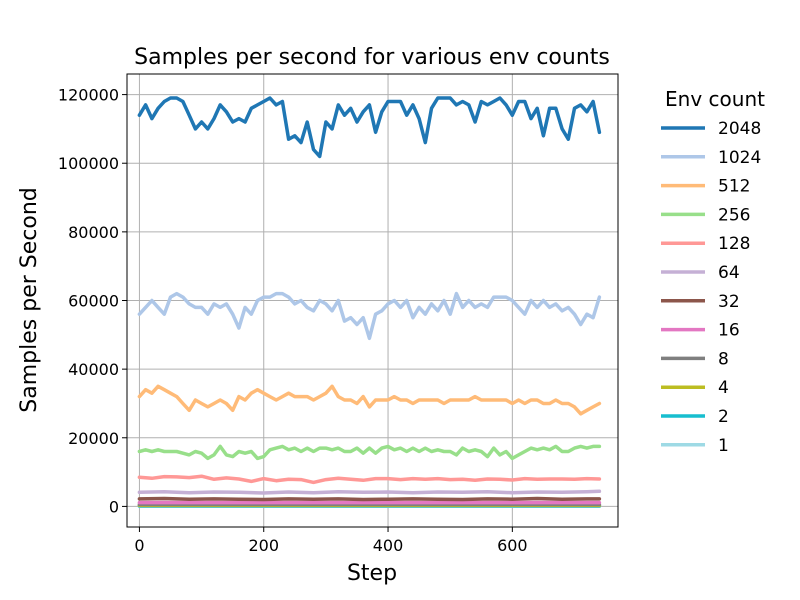  I want to click on y-tick-label: 20000, so click(93, 438).